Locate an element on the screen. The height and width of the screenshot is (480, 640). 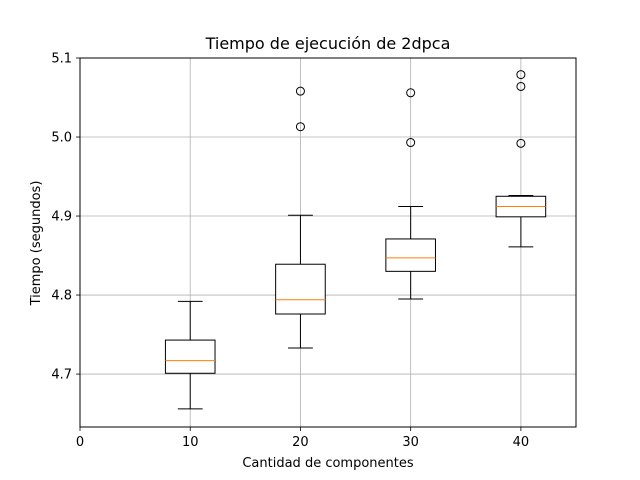
x-tick-label: 0 is located at coordinates (80, 442).